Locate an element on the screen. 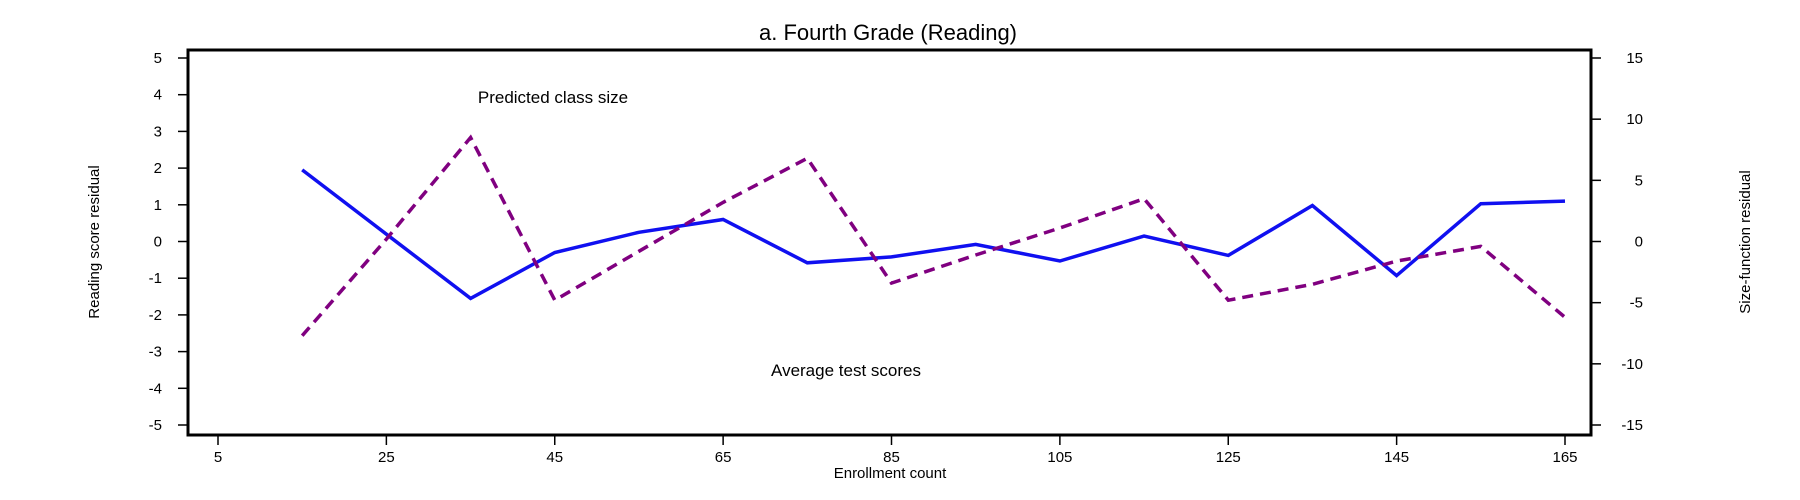 This screenshot has height=500, width=1800. left-axis: 5 4 3 2 1 0 -1 -2 -3 -4 -5 is located at coordinates (168, 242).